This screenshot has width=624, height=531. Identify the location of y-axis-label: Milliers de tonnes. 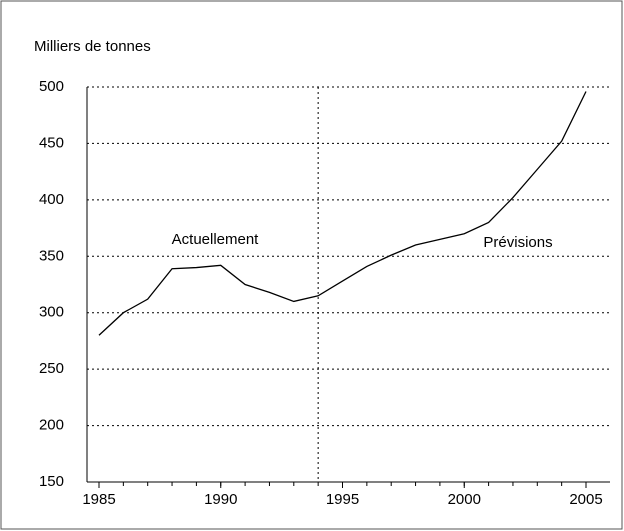
(92, 46).